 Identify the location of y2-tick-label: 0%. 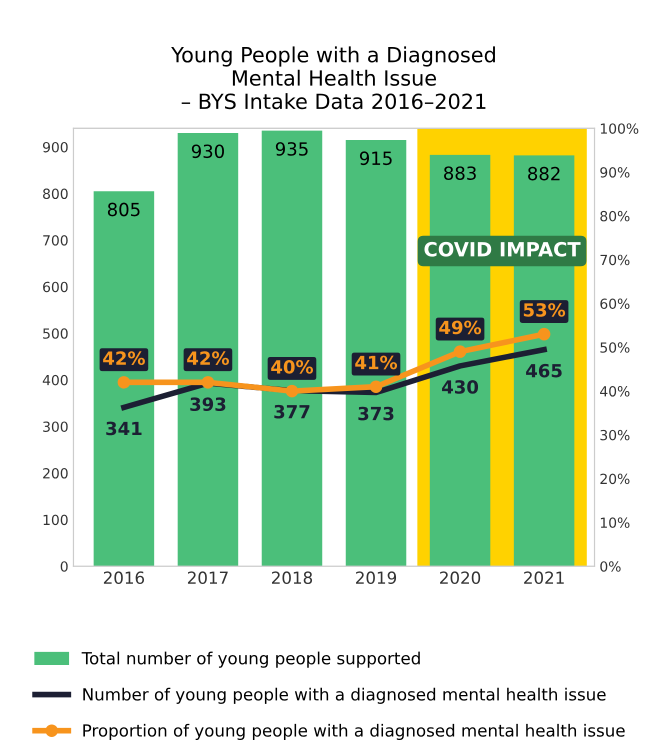
(610, 566).